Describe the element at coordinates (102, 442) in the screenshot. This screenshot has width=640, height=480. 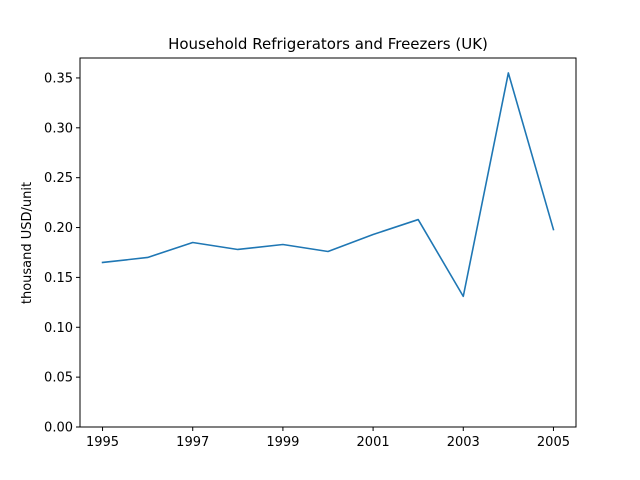
I see `x-tick-label: 1995` at that location.